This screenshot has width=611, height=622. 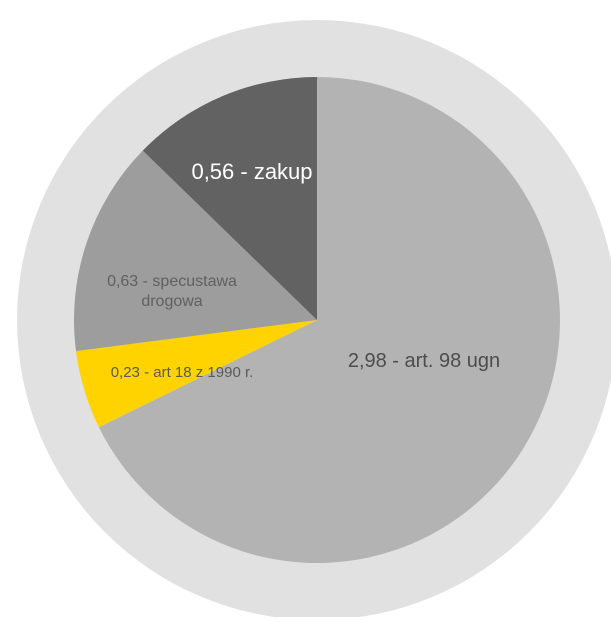 I want to click on pie-slice-label-line: drogowa, so click(x=171, y=301).